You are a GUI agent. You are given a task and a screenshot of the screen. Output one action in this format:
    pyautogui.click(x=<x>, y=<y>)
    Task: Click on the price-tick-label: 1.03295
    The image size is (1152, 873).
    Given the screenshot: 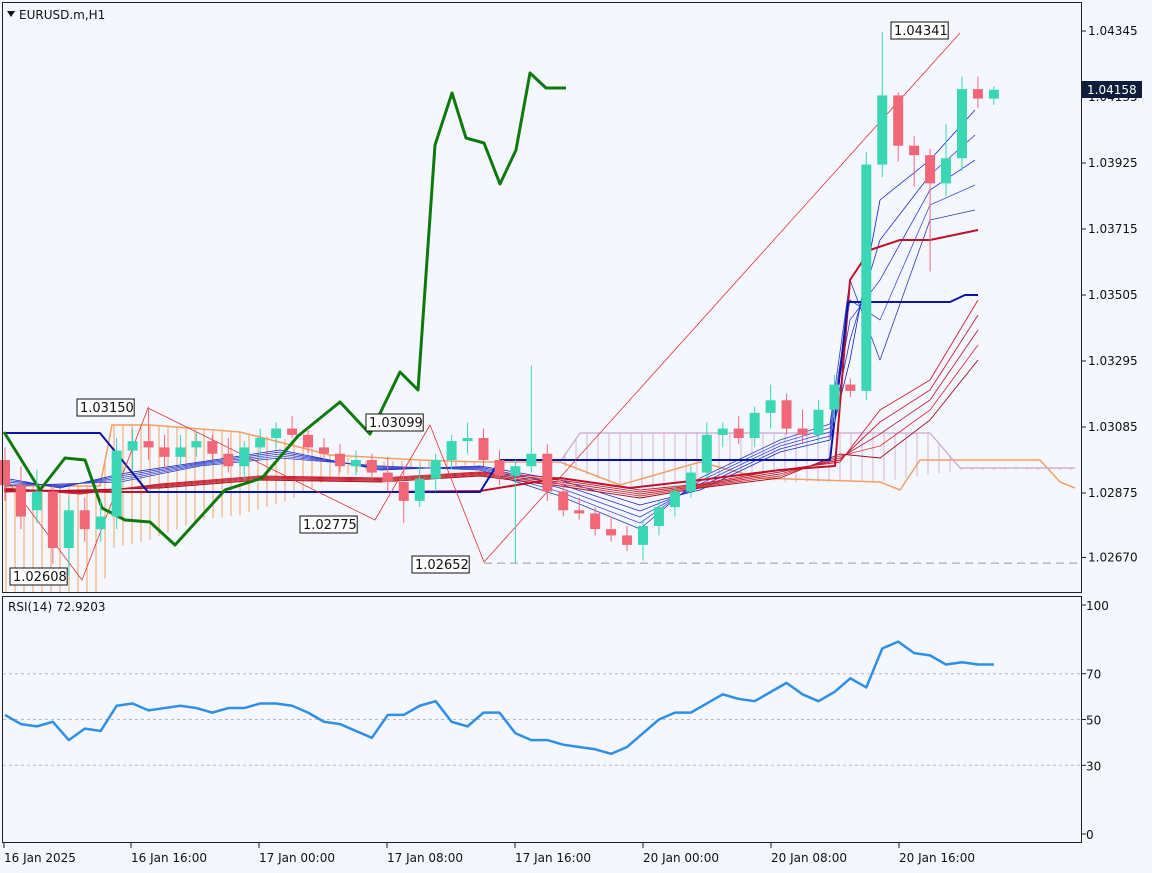 What is the action you would take?
    pyautogui.click(x=1113, y=361)
    